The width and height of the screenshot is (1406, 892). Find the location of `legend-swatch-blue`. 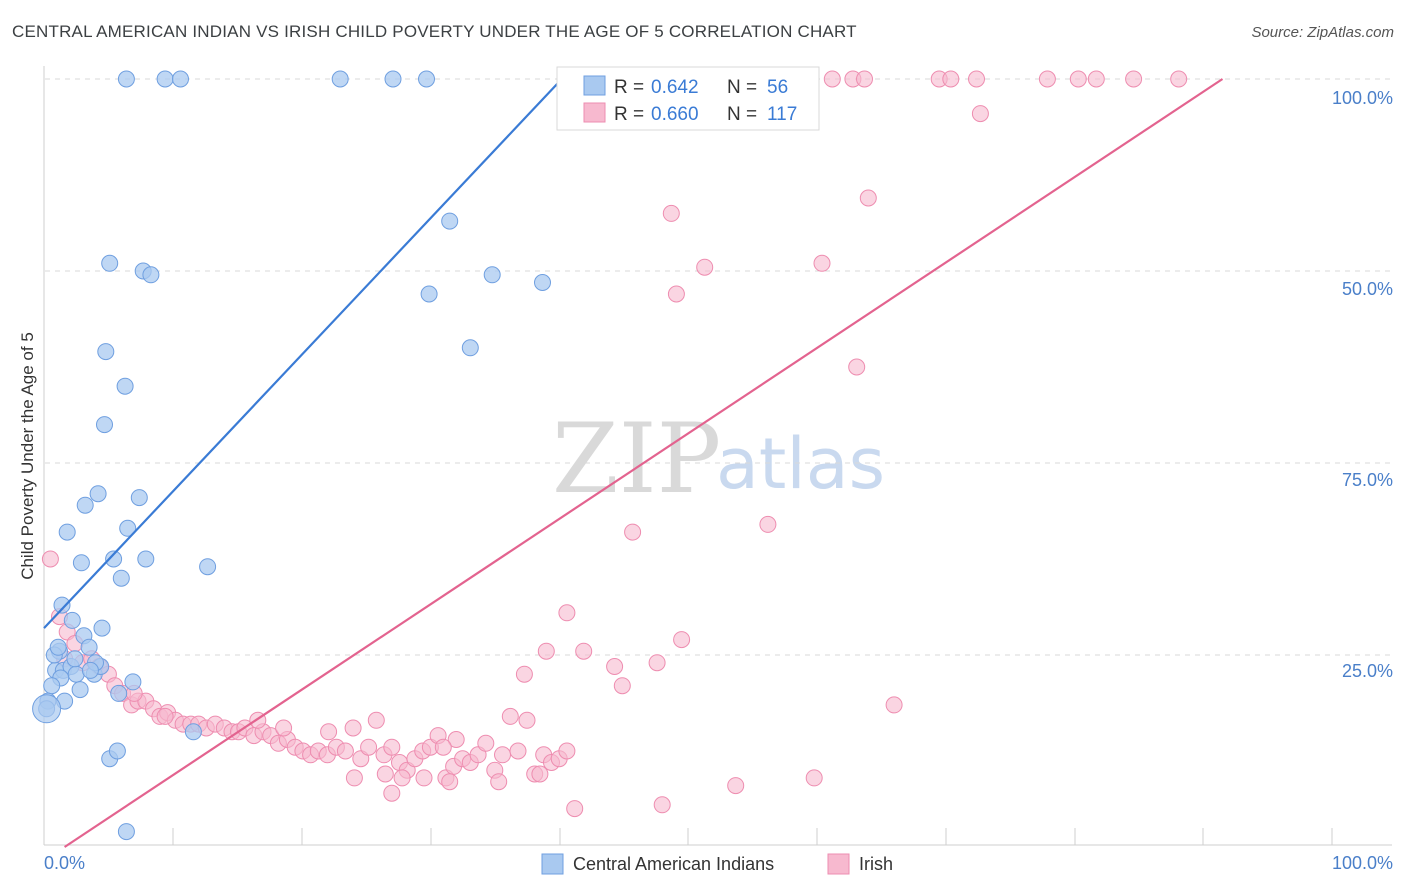

legend-swatch-blue is located at coordinates (594, 85).